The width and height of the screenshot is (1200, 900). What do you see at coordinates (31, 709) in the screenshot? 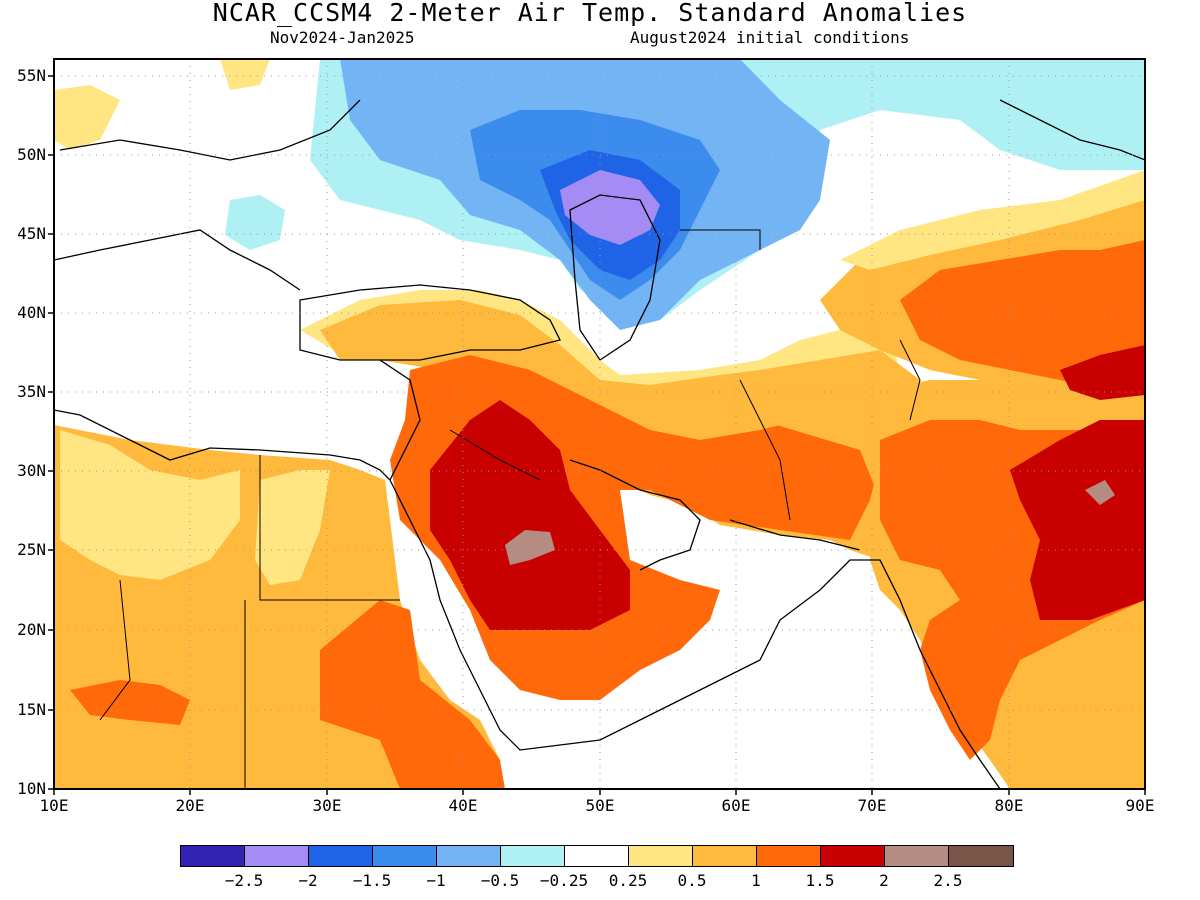
I see `y-tick-label: 15N` at bounding box center [31, 709].